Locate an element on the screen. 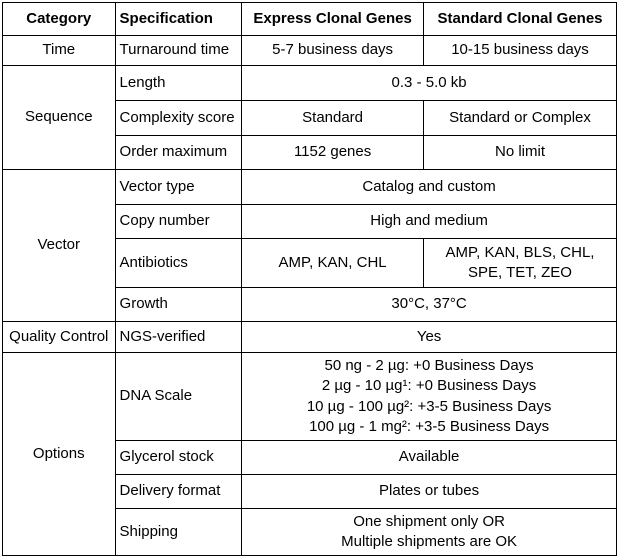 This screenshot has height=556, width=619. value-cell-order-maximum-express: 1152 genes is located at coordinates (333, 152).